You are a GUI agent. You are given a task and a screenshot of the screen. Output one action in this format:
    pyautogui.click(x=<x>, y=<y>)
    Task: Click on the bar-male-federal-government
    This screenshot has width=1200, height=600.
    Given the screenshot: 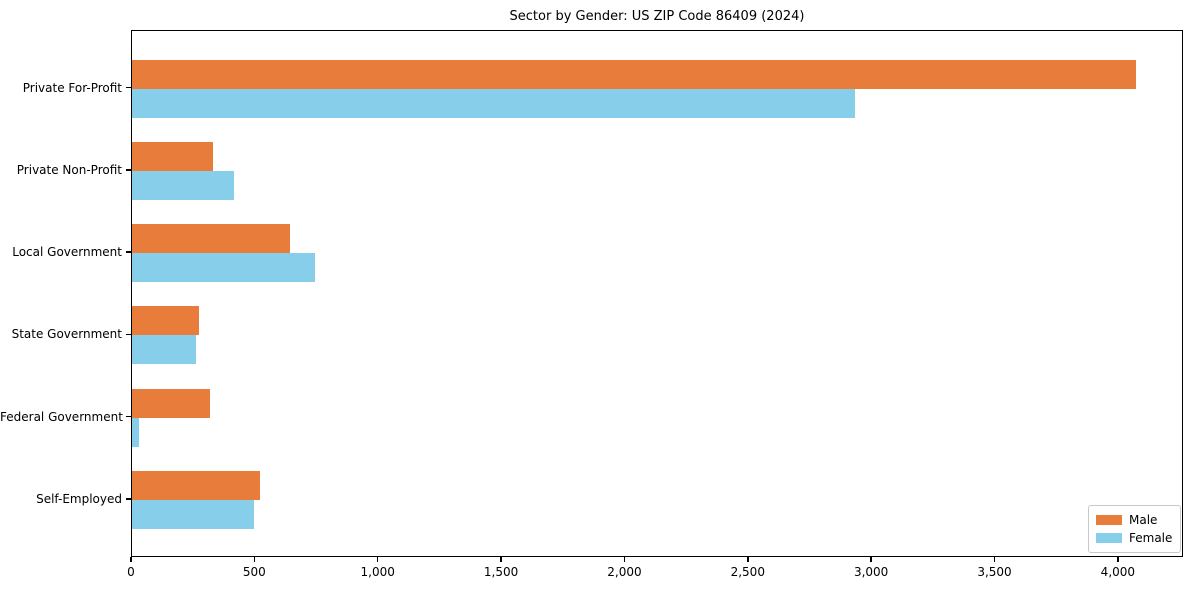 What is the action you would take?
    pyautogui.click(x=171, y=403)
    